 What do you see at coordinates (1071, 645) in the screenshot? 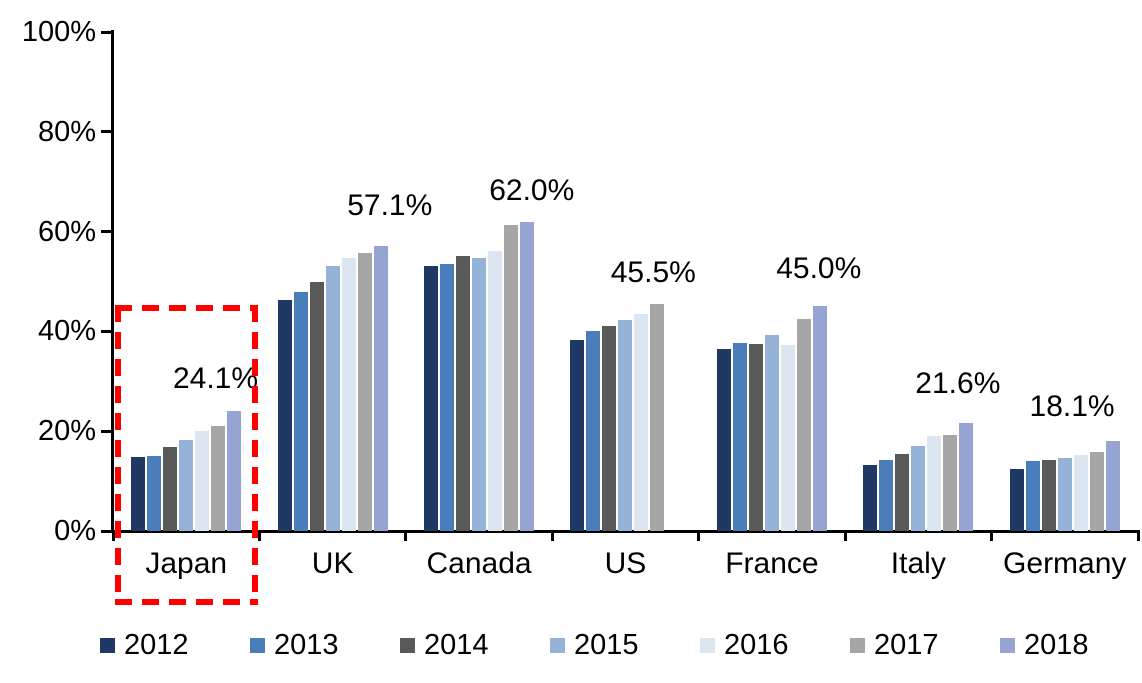
I see `legend-item-2018: 2018` at bounding box center [1071, 645].